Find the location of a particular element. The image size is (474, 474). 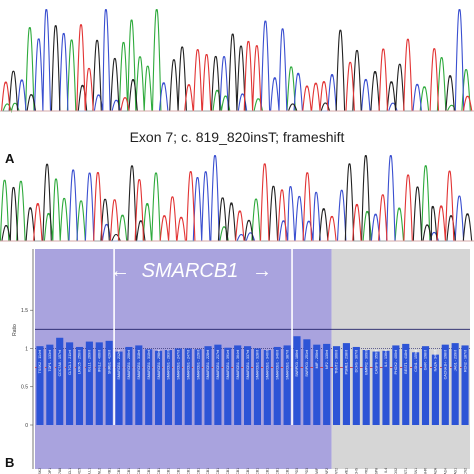

probe-region-gray is located at coordinates (400, 359).